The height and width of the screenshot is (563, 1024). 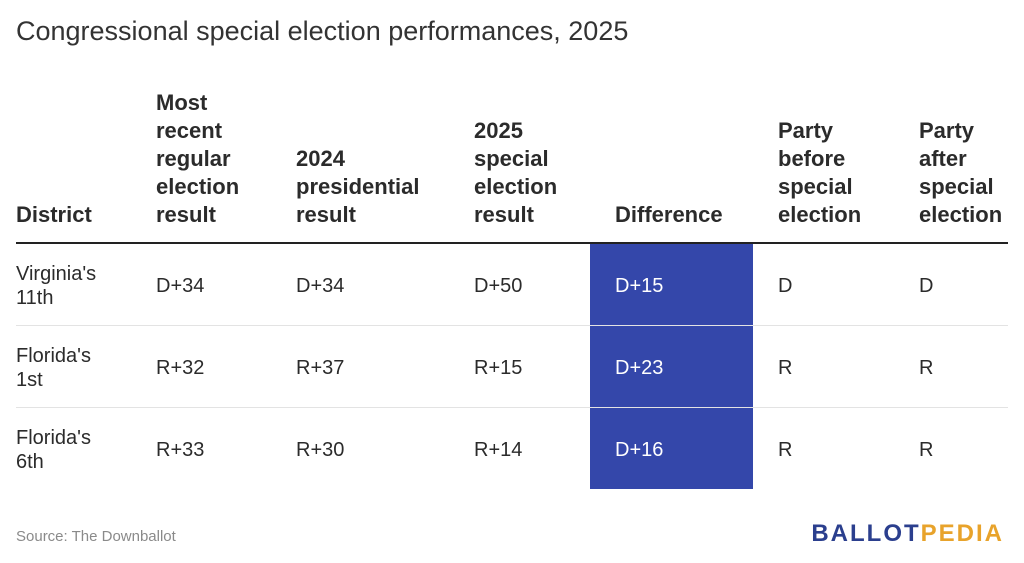 I want to click on cell-party-before: D, so click(x=785, y=286).